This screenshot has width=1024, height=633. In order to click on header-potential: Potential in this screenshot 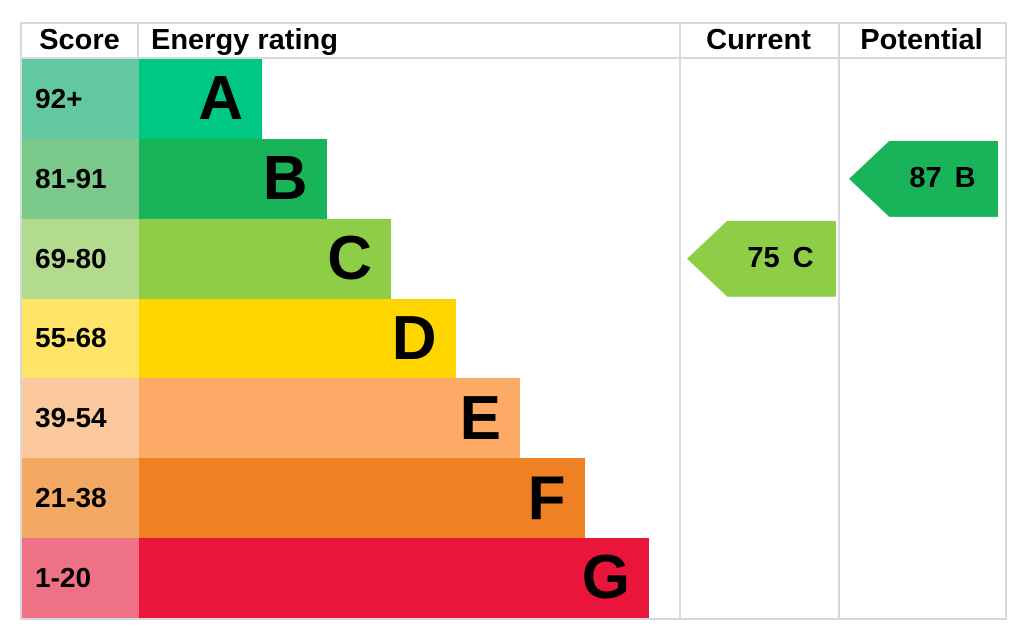, I will do `click(921, 40)`.